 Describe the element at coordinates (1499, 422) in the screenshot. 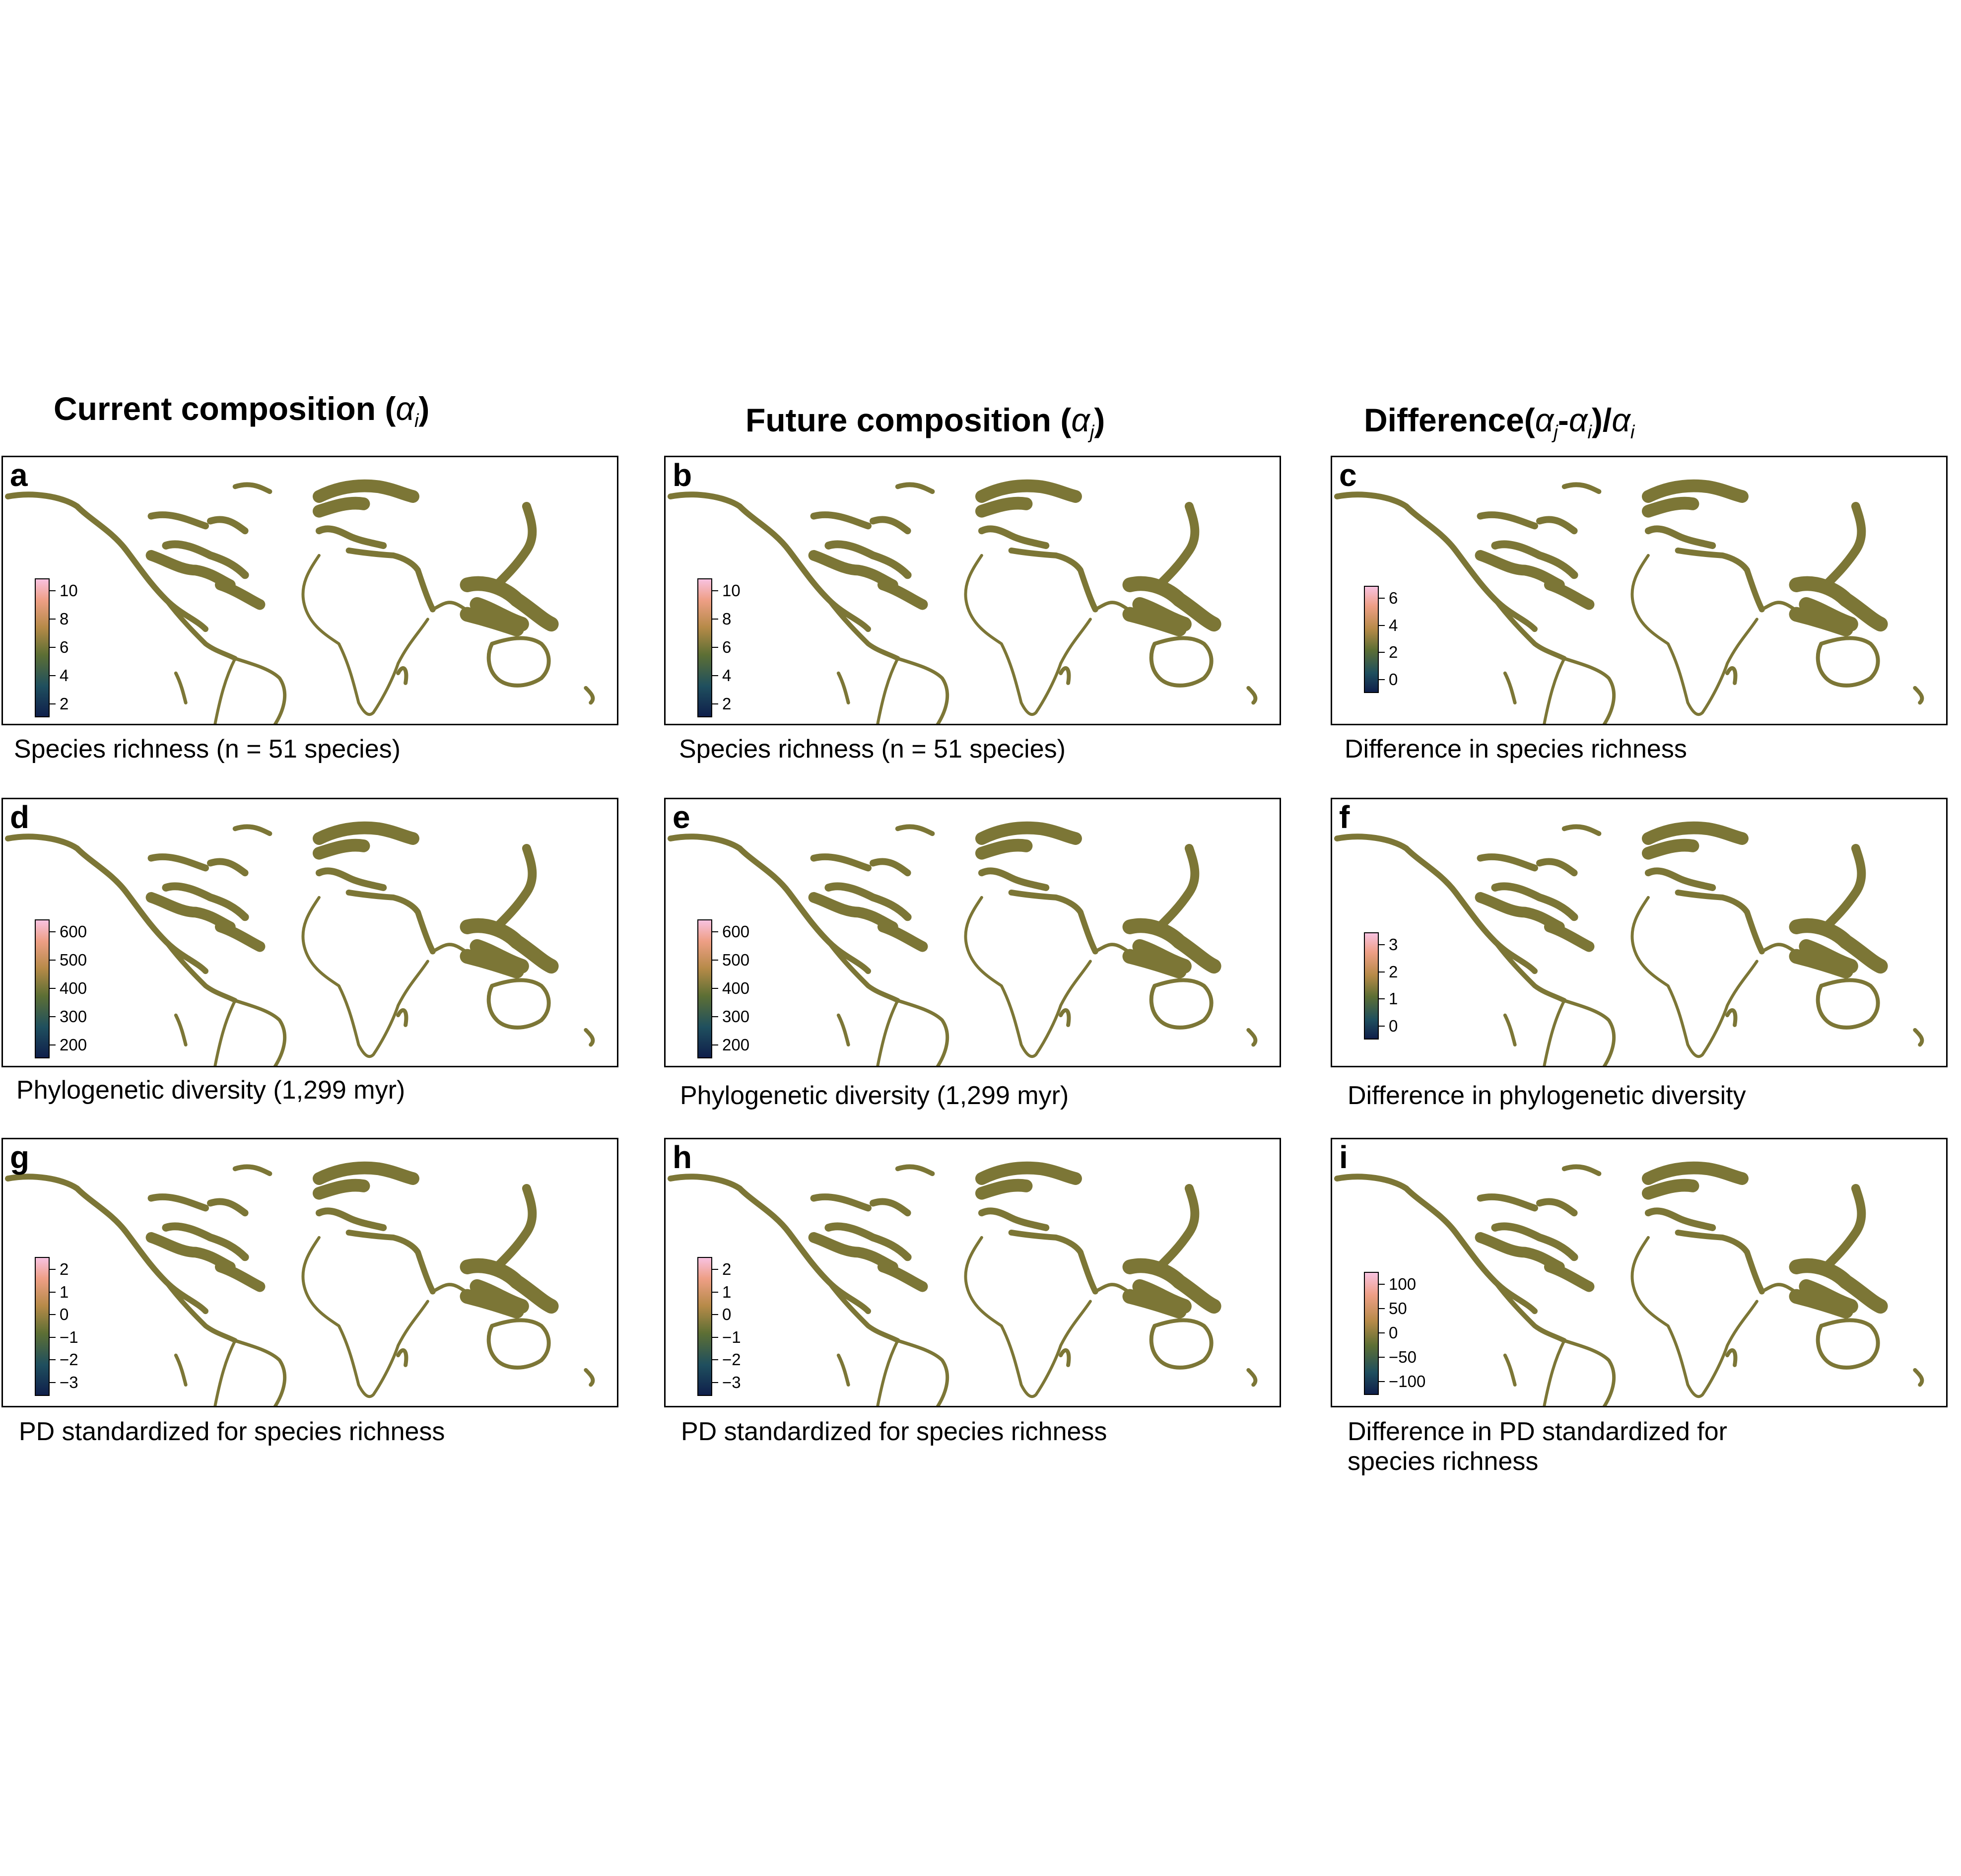

I see `column-title-difference: Difference(αj-αi)/αi` at that location.